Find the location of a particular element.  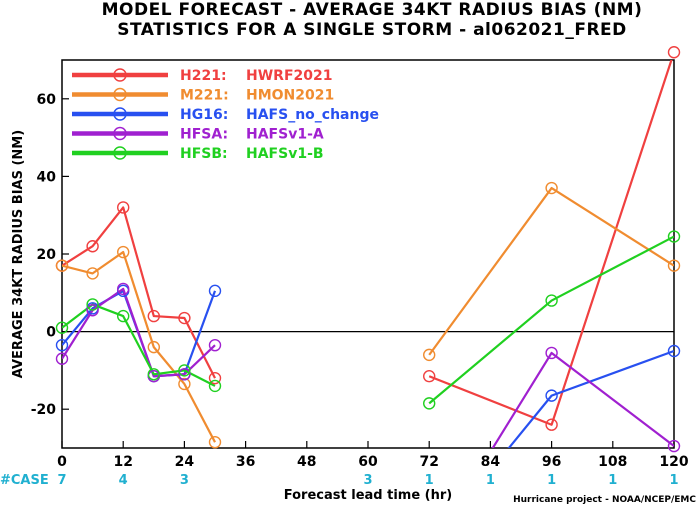

x-tick-label: 96 is located at coordinates (551, 462).